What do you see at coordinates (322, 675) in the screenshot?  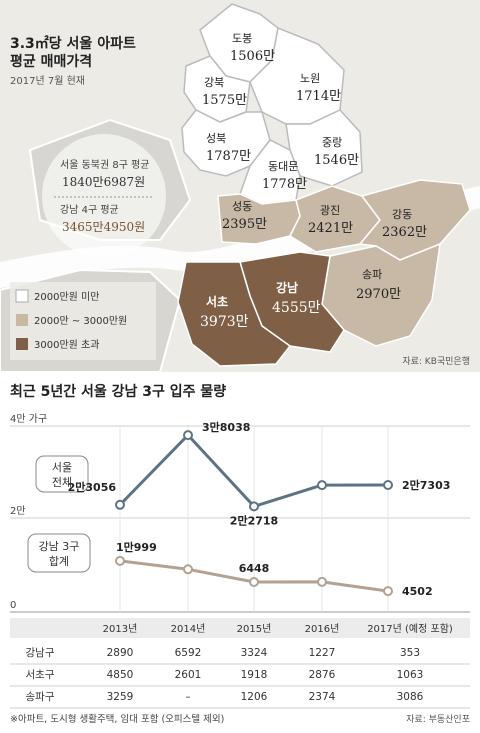 I see `table-cell: 2876` at bounding box center [322, 675].